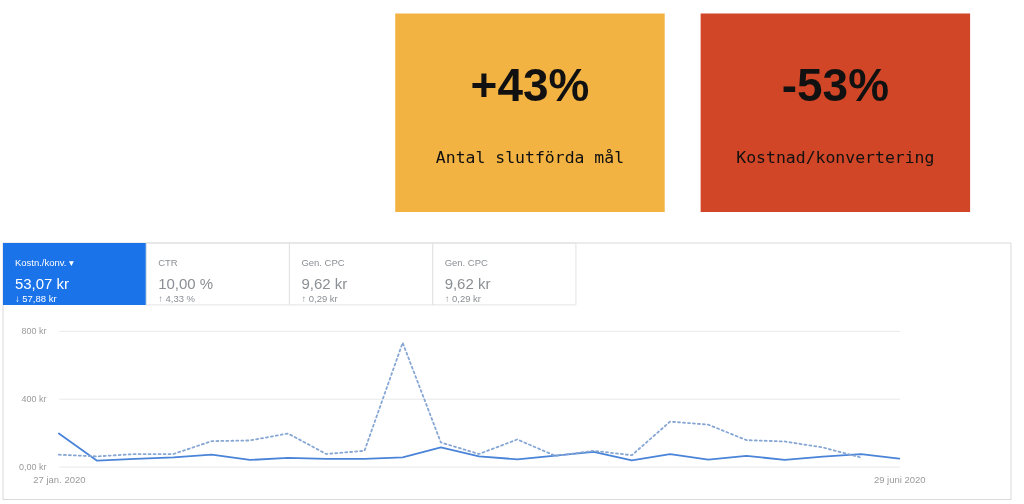 The image size is (1024, 504). What do you see at coordinates (59, 480) in the screenshot?
I see `x-tick-label: 27 jan. 2020` at bounding box center [59, 480].